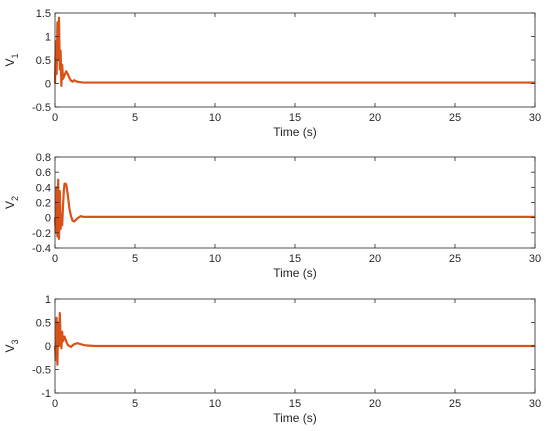  Describe the element at coordinates (15, 198) in the screenshot. I see `y-axis-label-subscript: 2` at that location.